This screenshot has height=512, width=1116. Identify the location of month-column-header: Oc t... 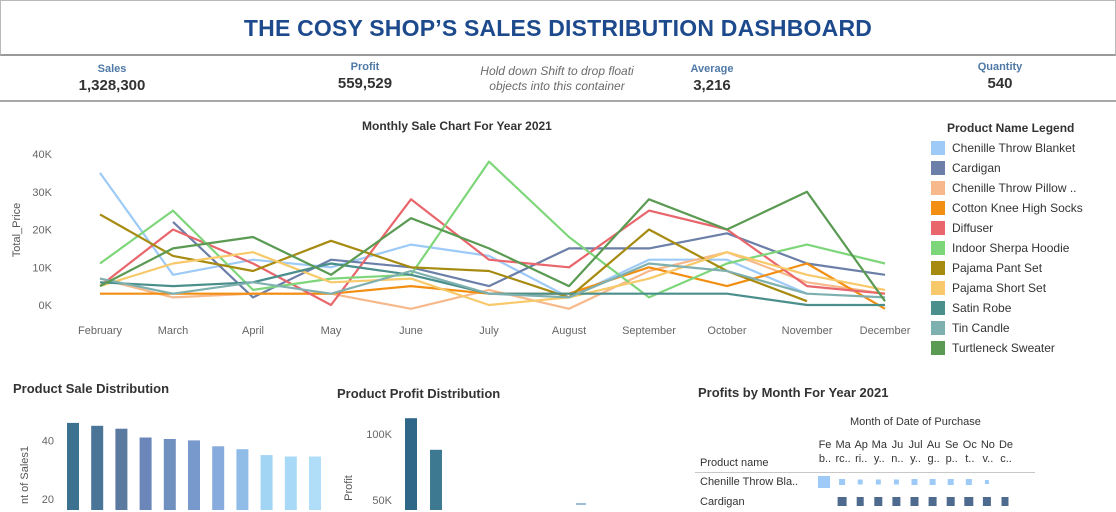
(969, 452).